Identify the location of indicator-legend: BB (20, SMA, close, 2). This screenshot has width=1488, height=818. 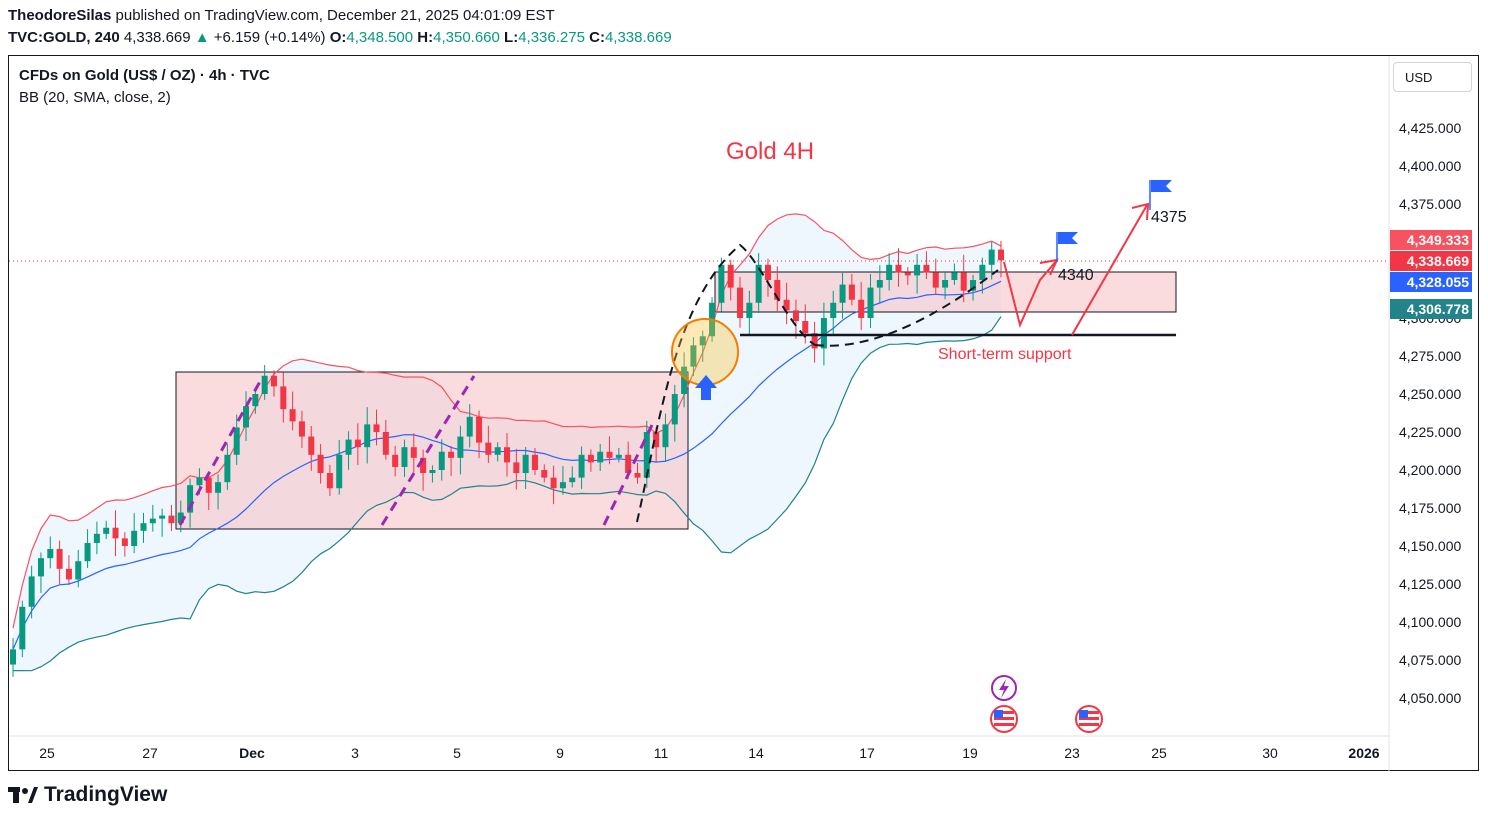
(95, 97).